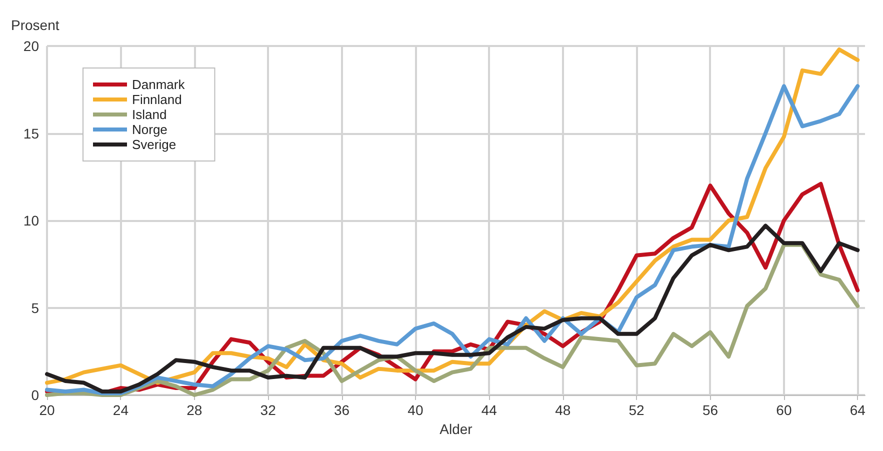 The image size is (883, 451). What do you see at coordinates (31, 133) in the screenshot?
I see `y-tick-label: 15` at bounding box center [31, 133].